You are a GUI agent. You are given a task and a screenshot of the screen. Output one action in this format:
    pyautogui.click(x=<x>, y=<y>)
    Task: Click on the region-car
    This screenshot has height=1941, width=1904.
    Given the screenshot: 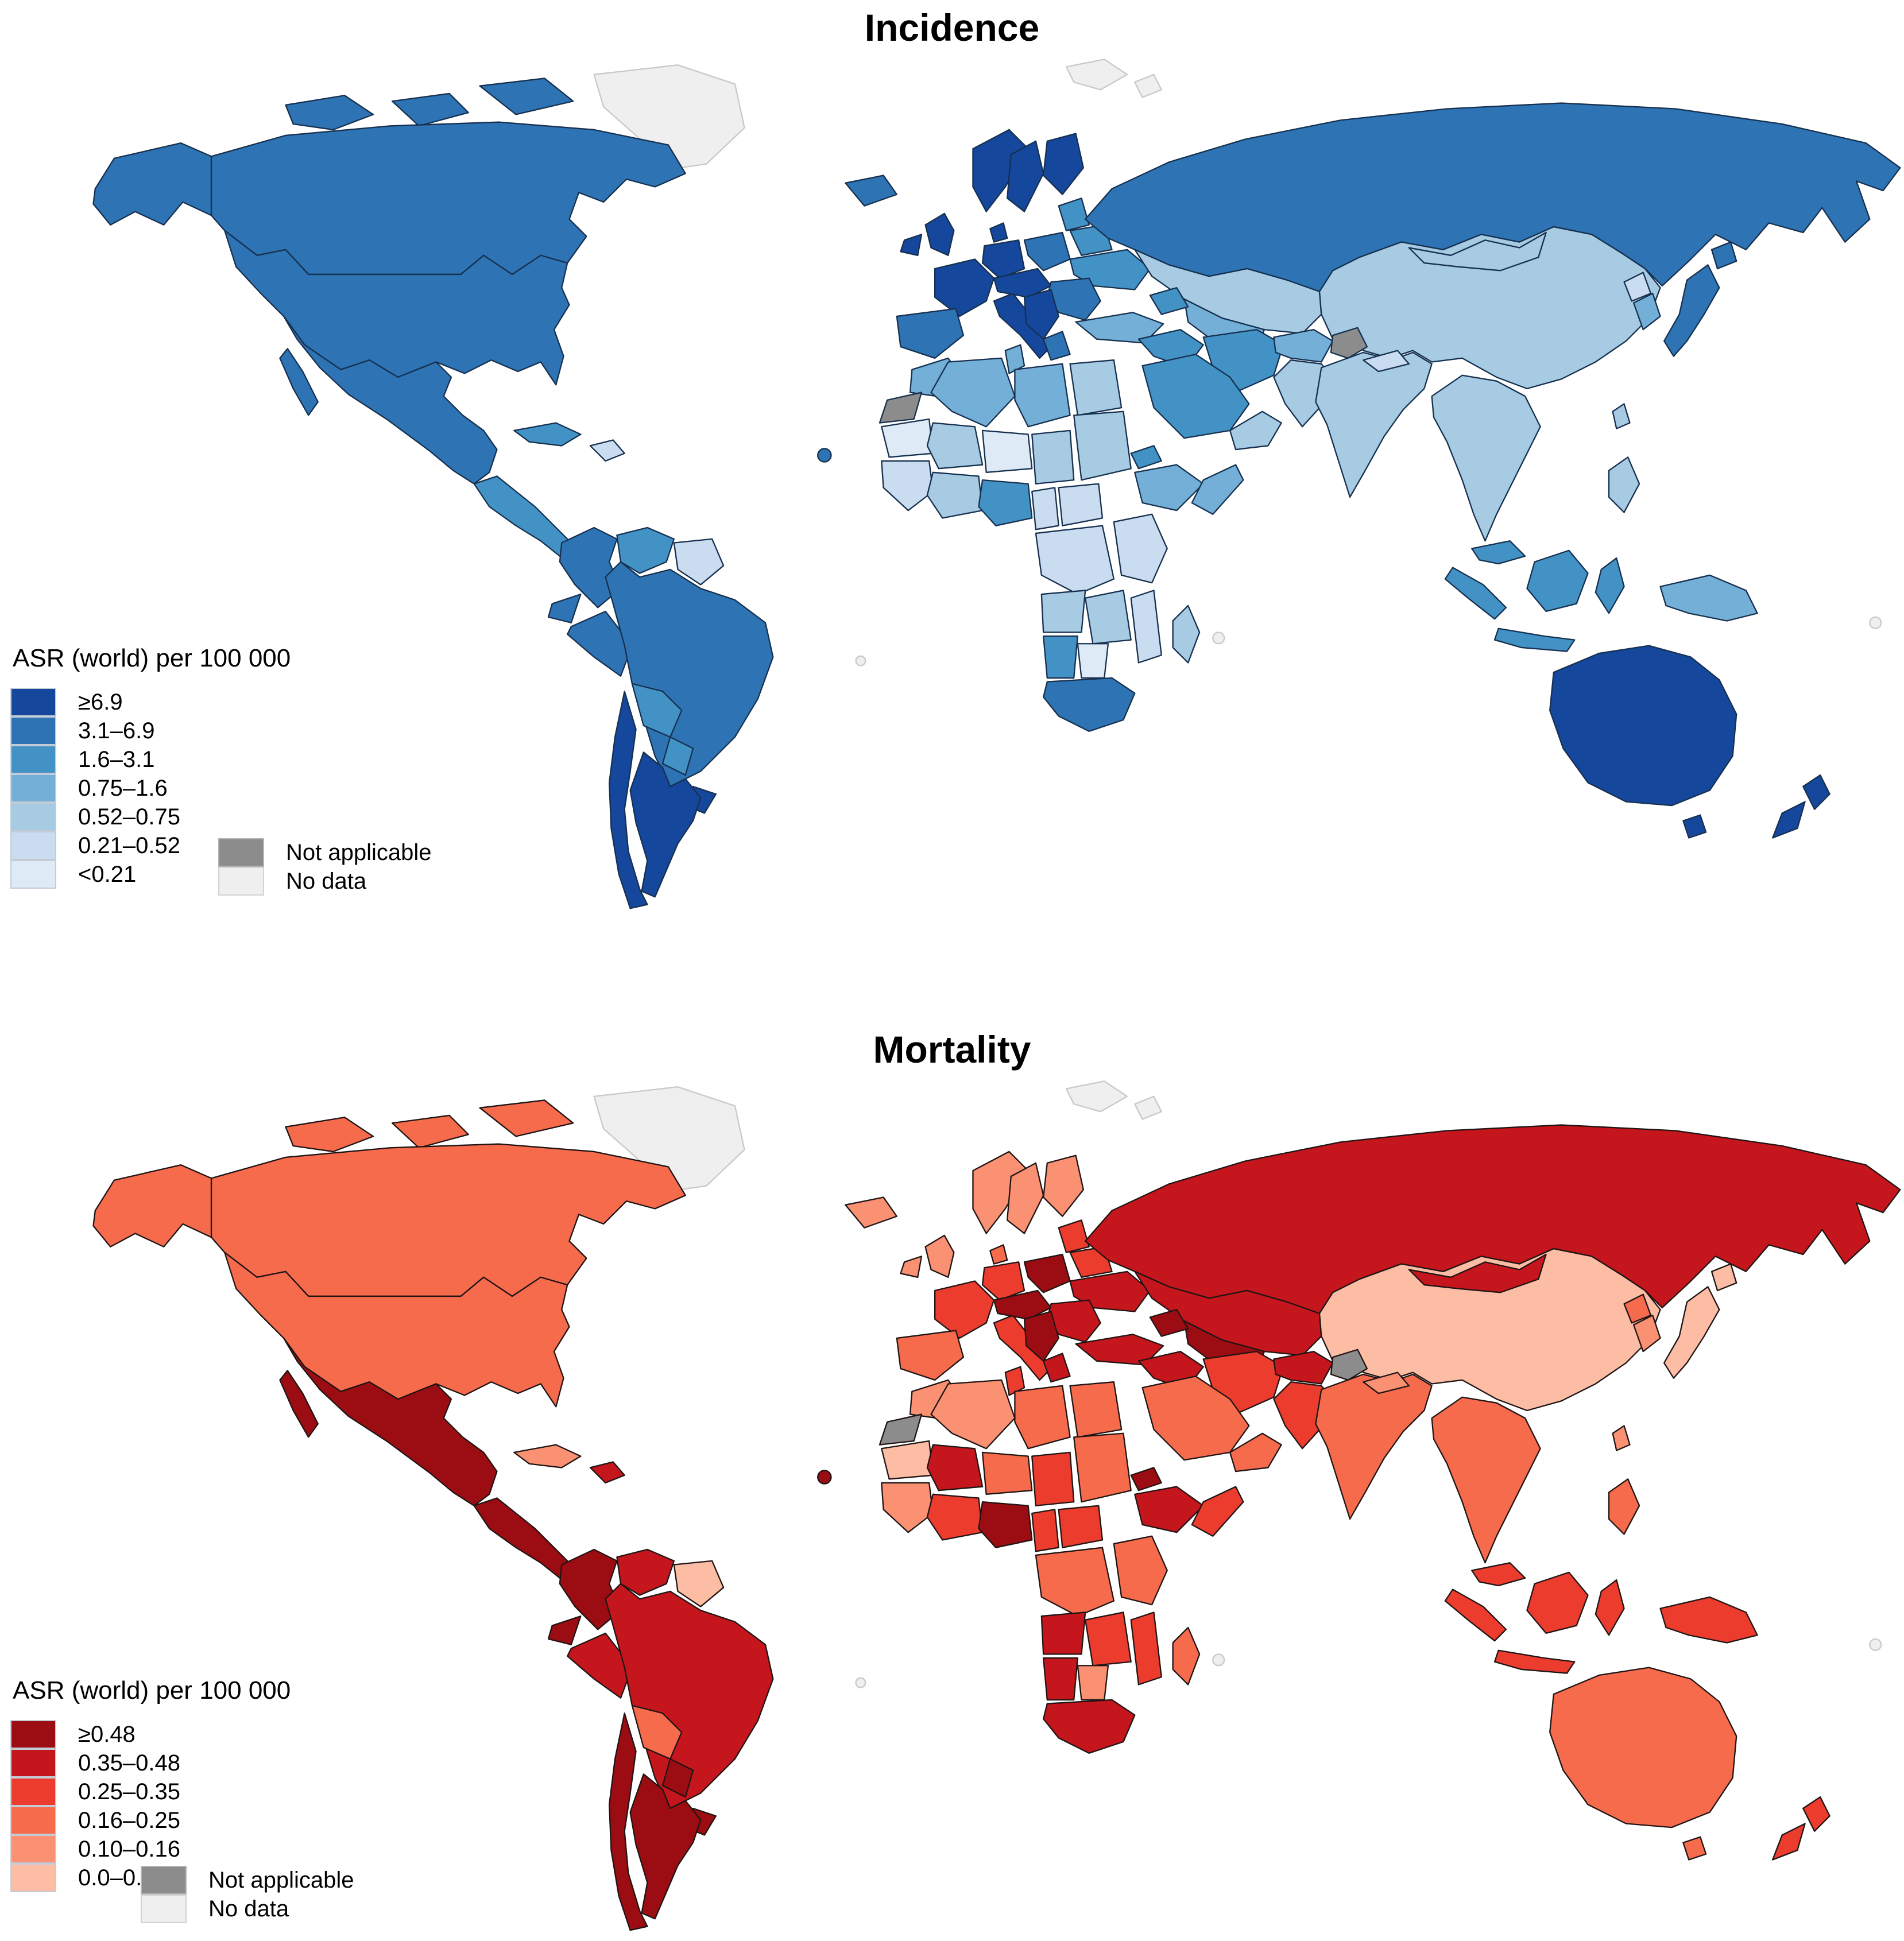 What is the action you would take?
    pyautogui.click(x=1081, y=1526)
    